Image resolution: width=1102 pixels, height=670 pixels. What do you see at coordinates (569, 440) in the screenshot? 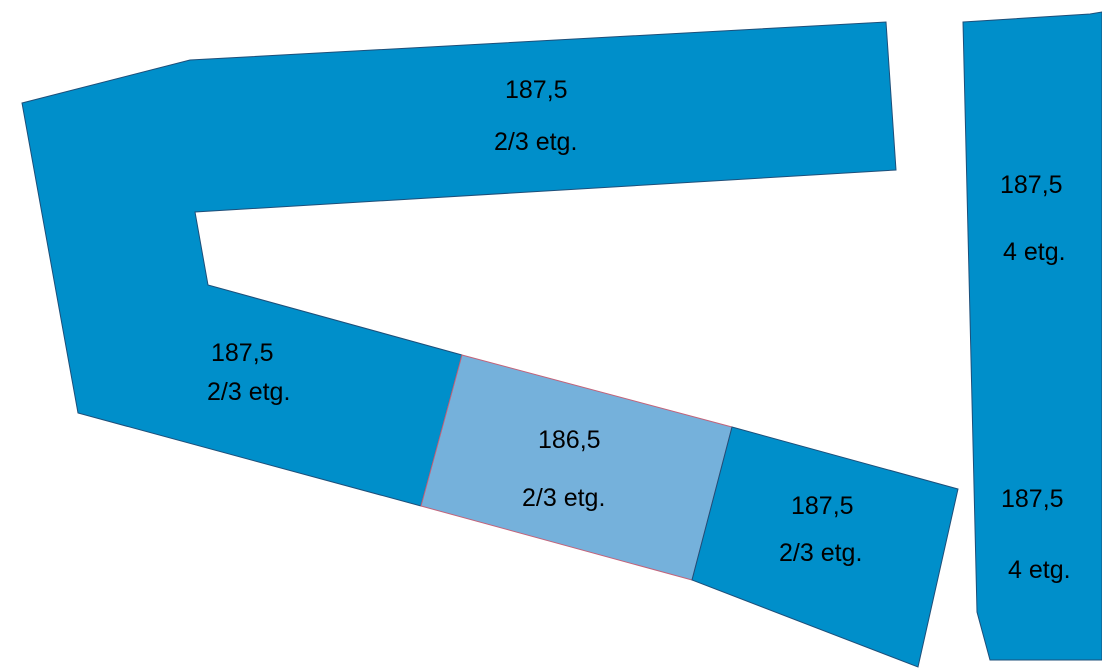
I see `block-middle-height: 186,5` at bounding box center [569, 440].